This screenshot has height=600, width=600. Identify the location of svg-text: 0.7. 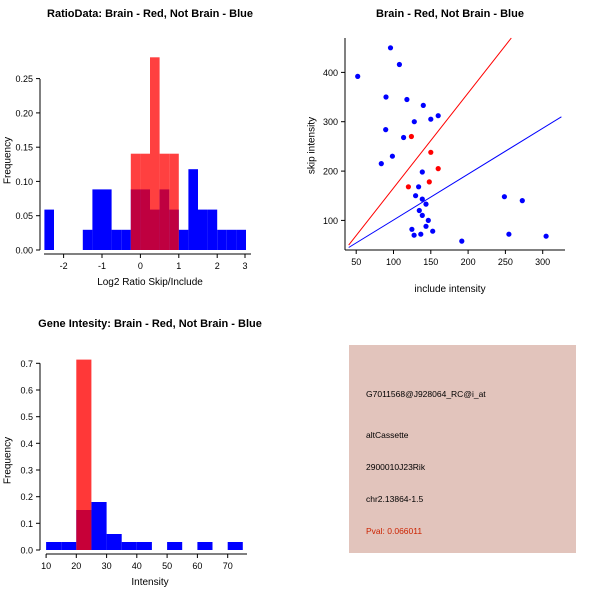
(26, 364).